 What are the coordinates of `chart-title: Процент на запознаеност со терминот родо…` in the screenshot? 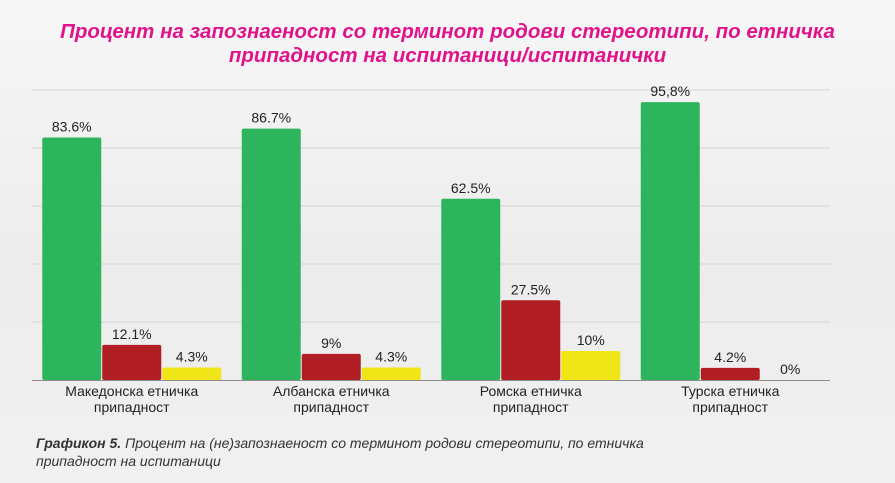 It's located at (447, 44).